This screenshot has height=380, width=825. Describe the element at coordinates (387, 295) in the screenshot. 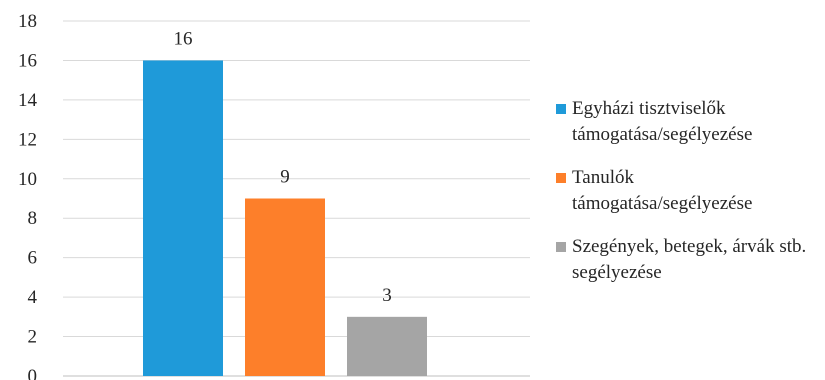

I see `data-label: 3` at that location.